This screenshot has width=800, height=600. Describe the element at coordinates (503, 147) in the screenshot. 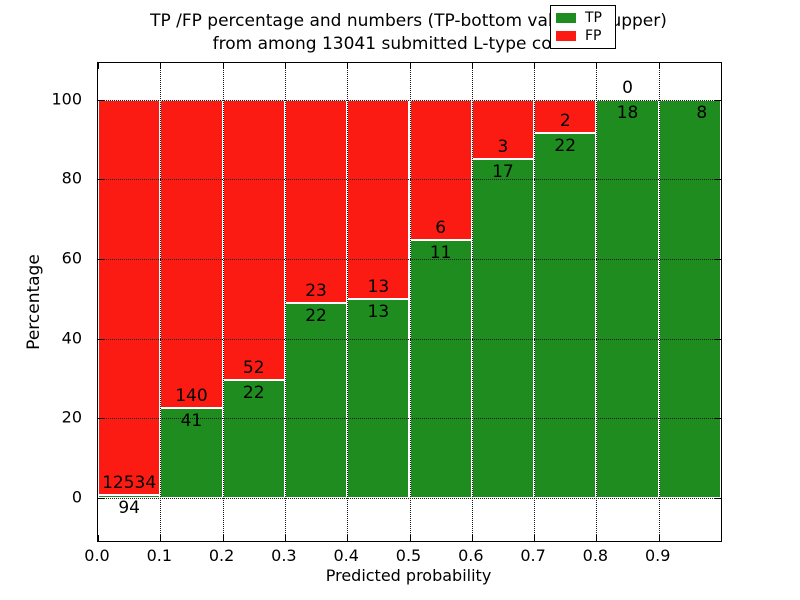

I see `fp-count-label: 3` at that location.